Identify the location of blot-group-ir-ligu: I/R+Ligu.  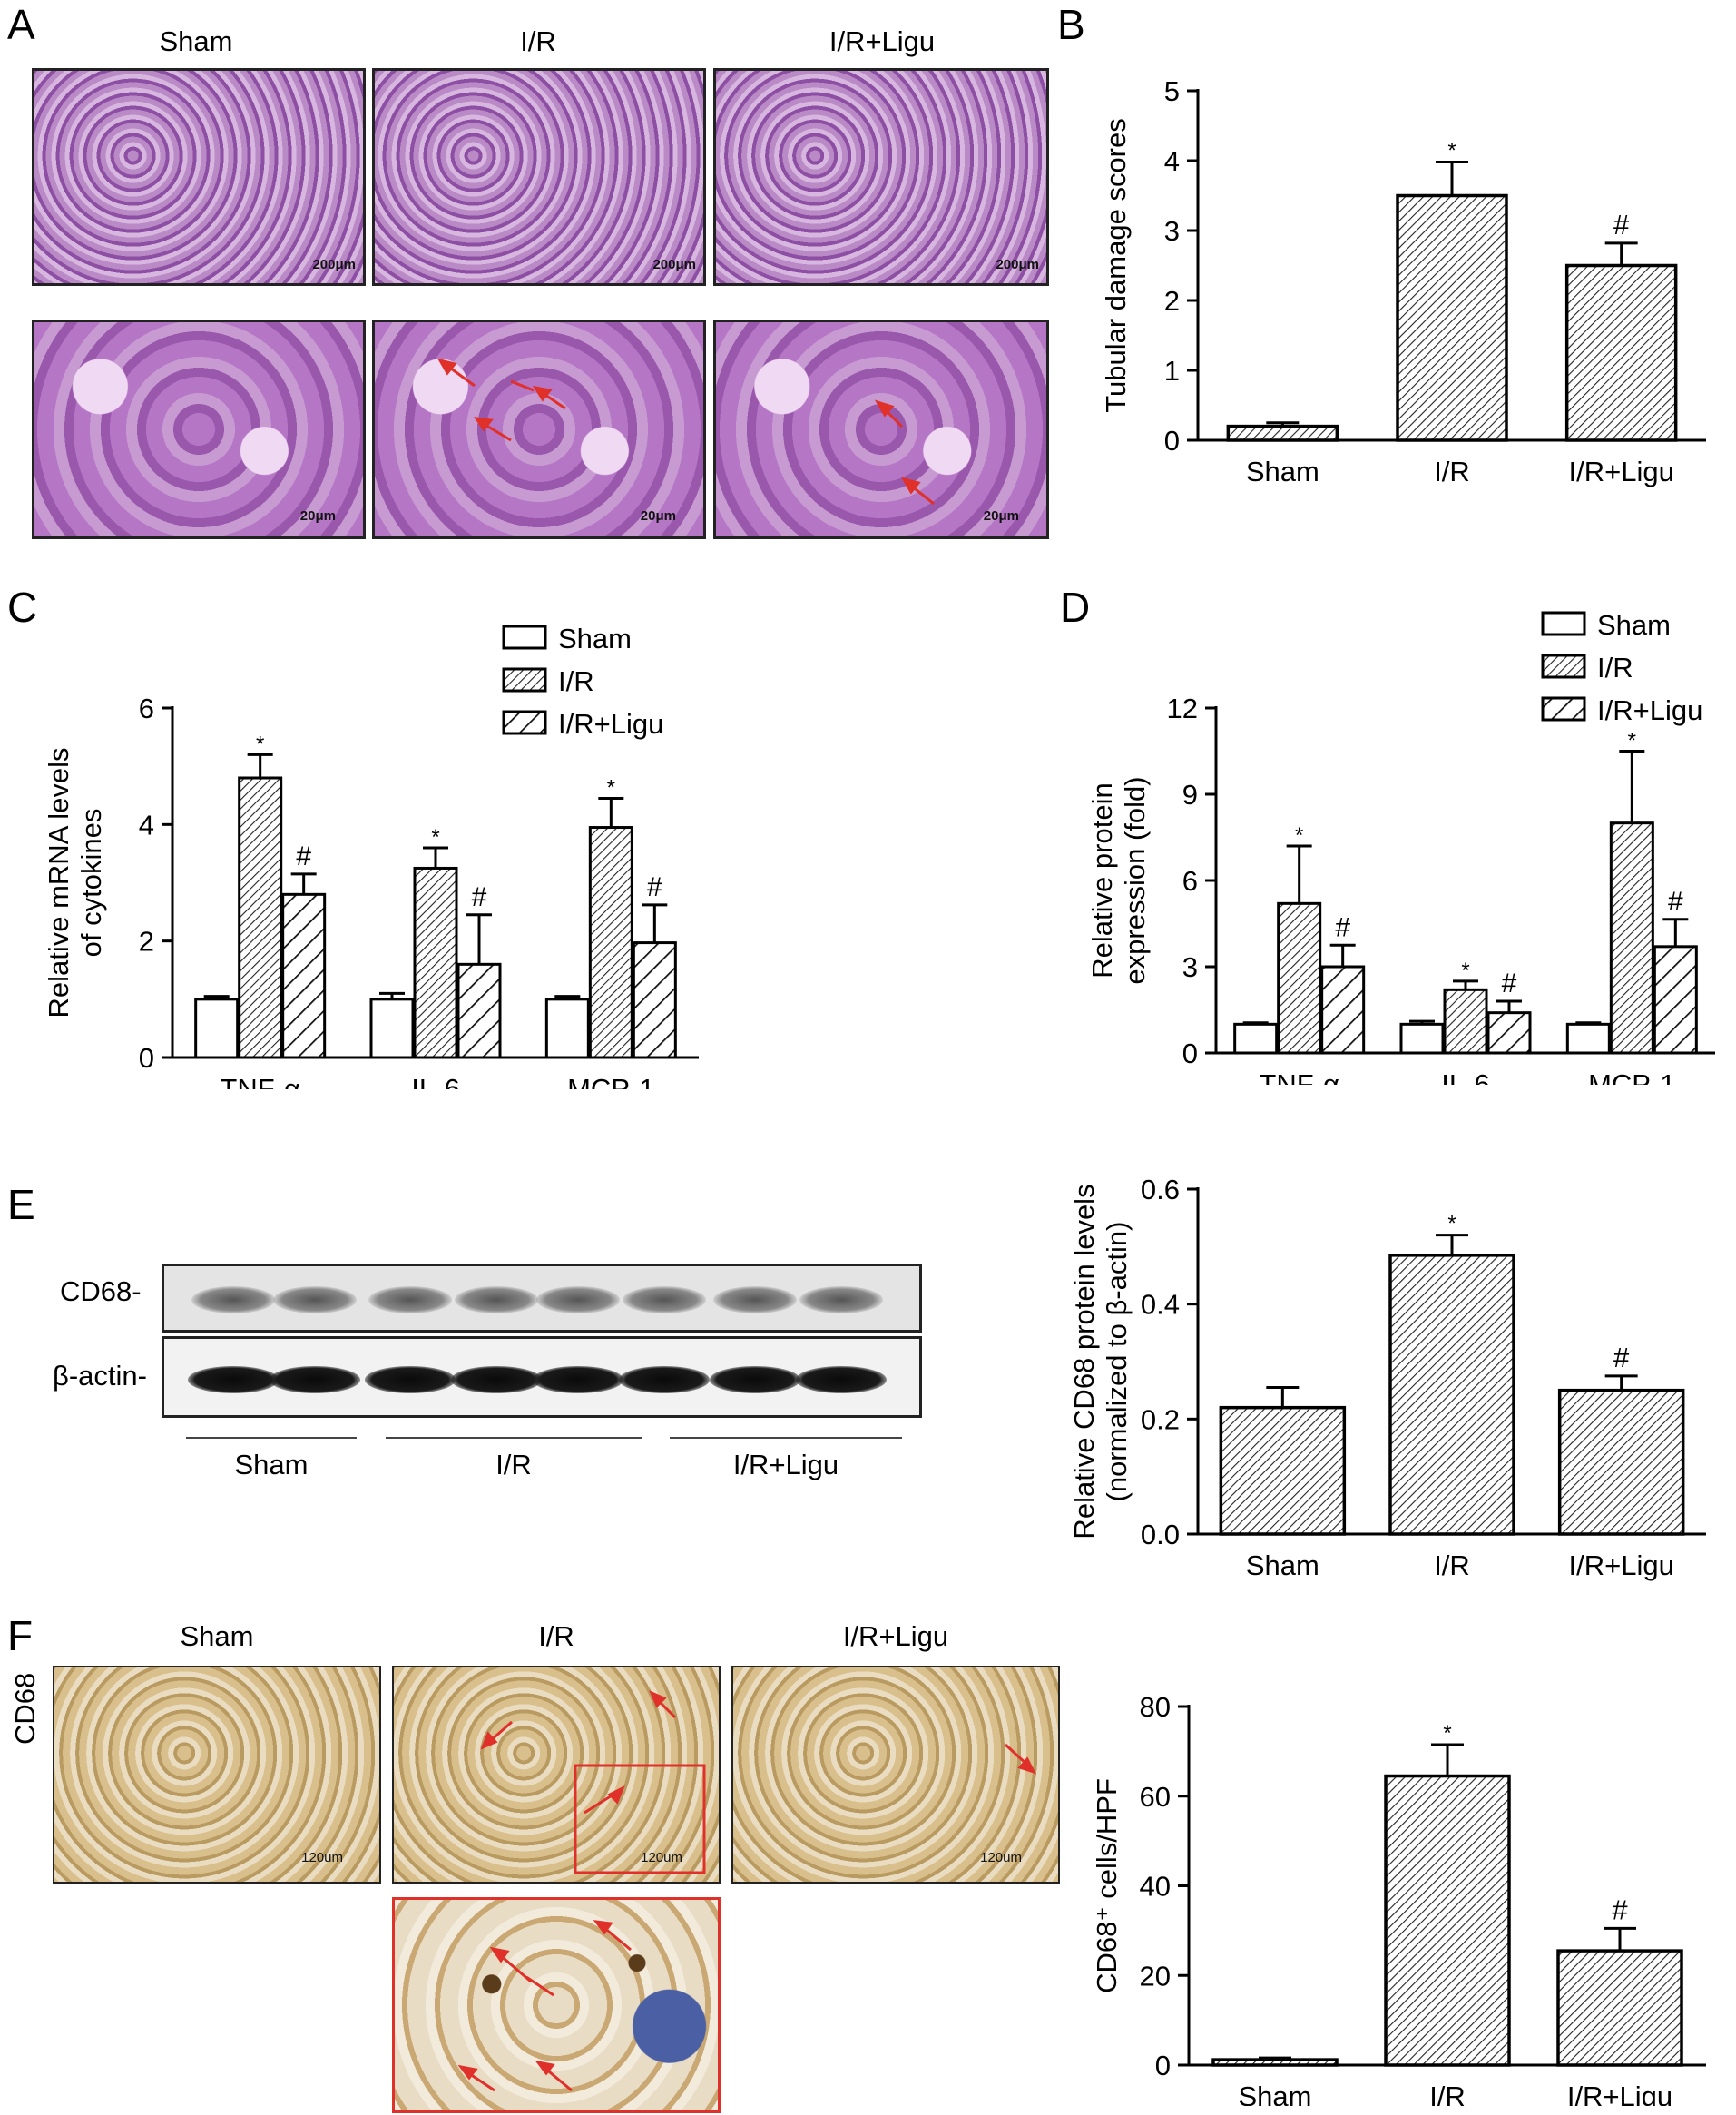
(785, 1465).